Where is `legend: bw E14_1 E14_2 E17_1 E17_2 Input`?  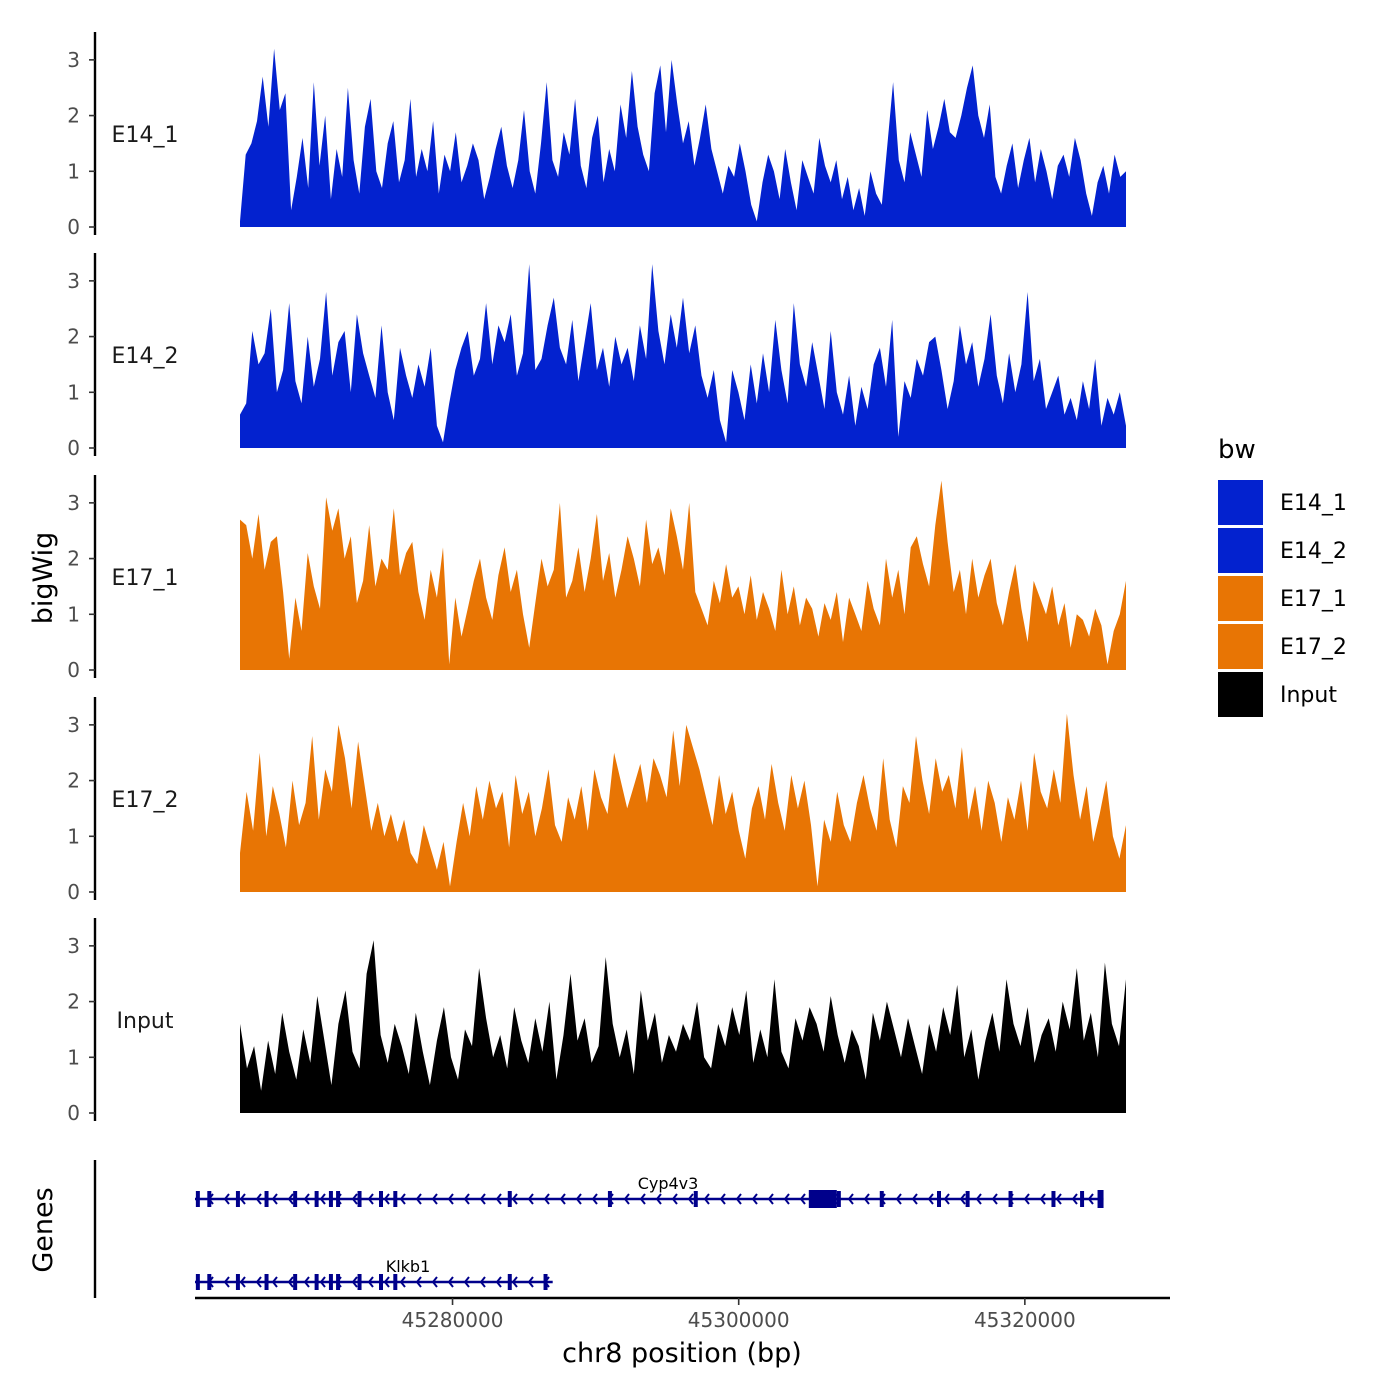 legend: bw E14_1 E14_2 E17_1 E17_2 Input is located at coordinates (1282, 576).